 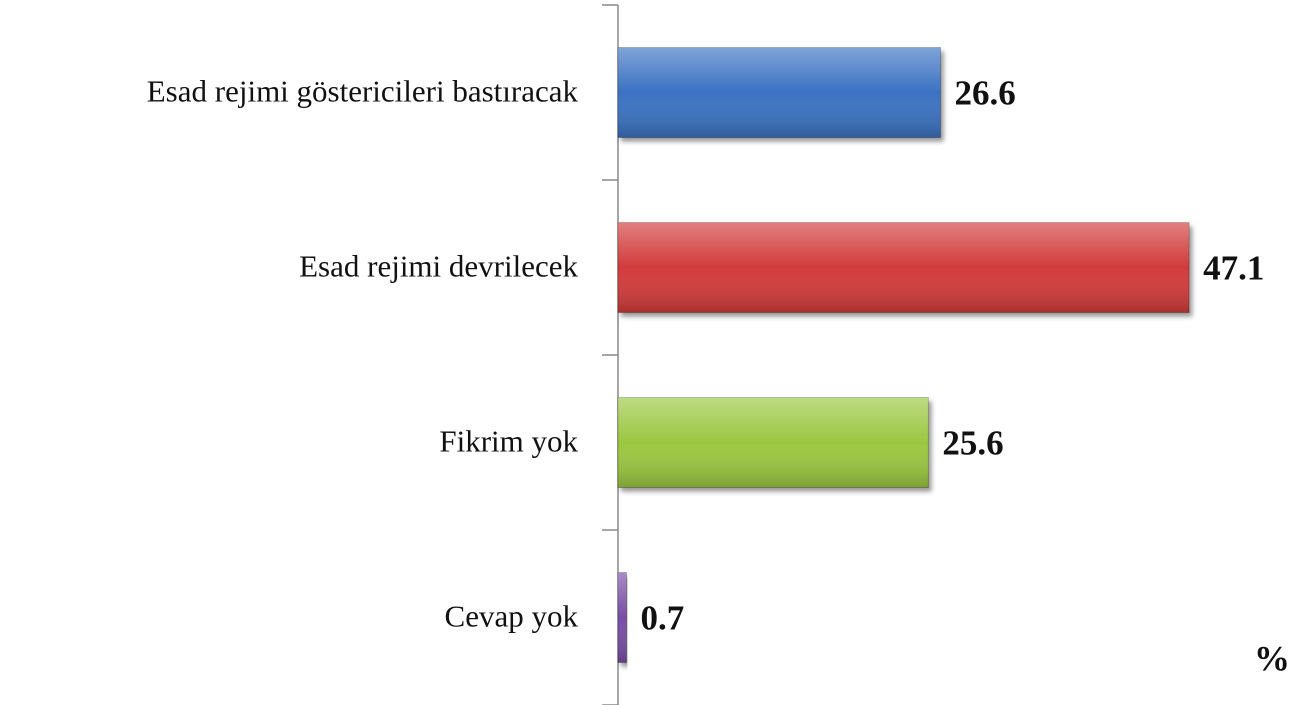 I want to click on category-label: Cevap yok, so click(x=512, y=616).